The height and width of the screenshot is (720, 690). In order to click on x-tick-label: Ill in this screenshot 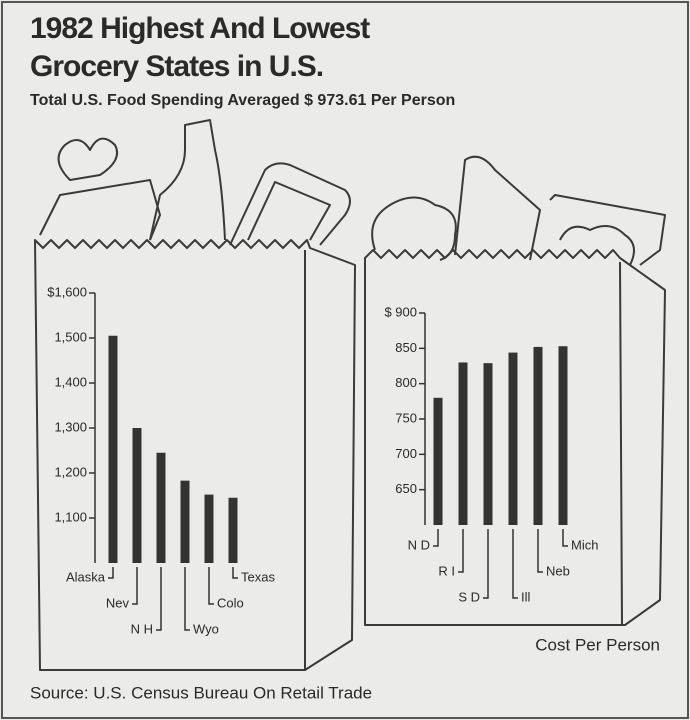, I will do `click(526, 596)`.